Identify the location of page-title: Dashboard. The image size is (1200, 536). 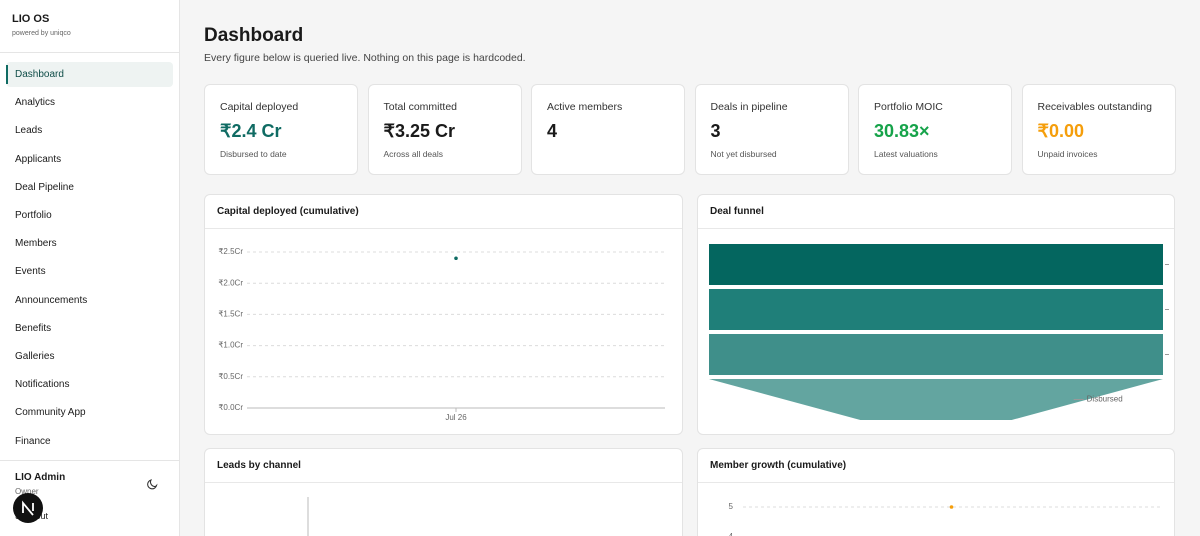
(254, 35).